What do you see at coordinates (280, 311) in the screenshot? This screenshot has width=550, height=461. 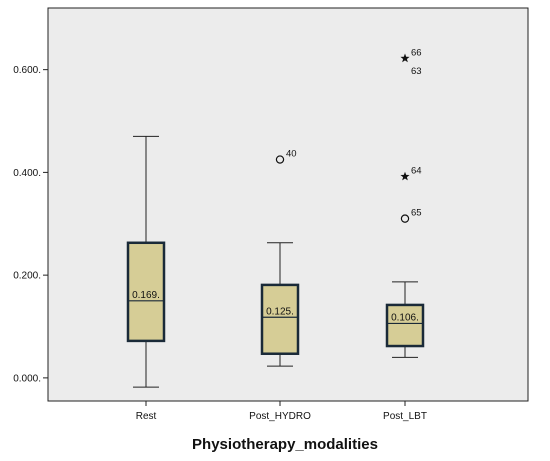 I see `median-value-label: 0.125.` at bounding box center [280, 311].